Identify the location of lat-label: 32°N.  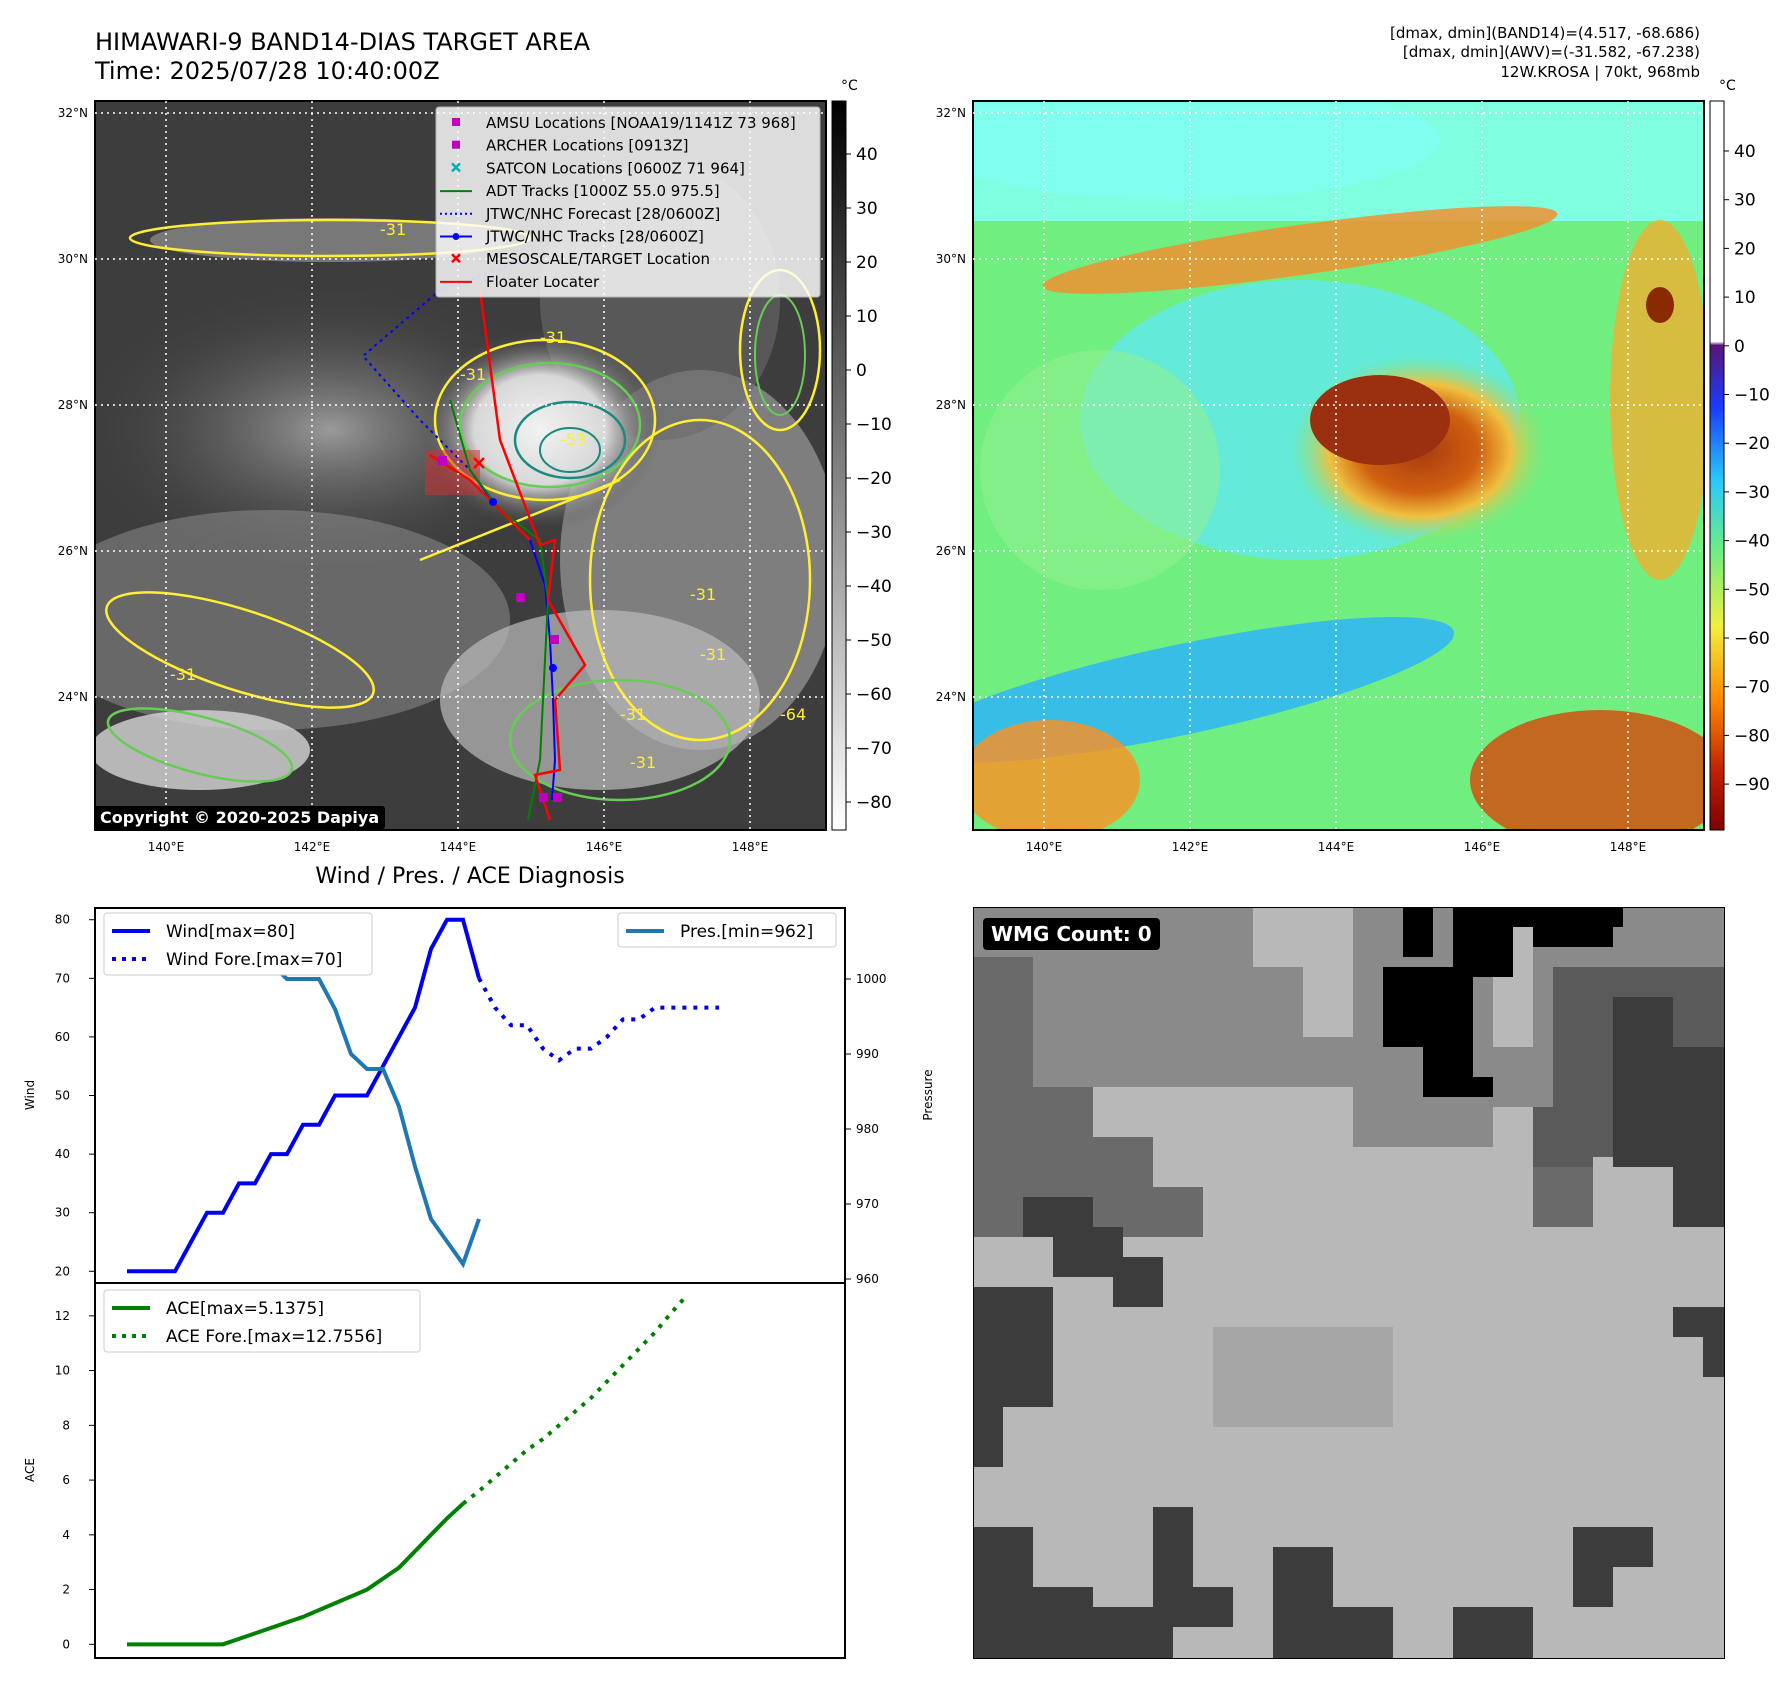
(73, 113).